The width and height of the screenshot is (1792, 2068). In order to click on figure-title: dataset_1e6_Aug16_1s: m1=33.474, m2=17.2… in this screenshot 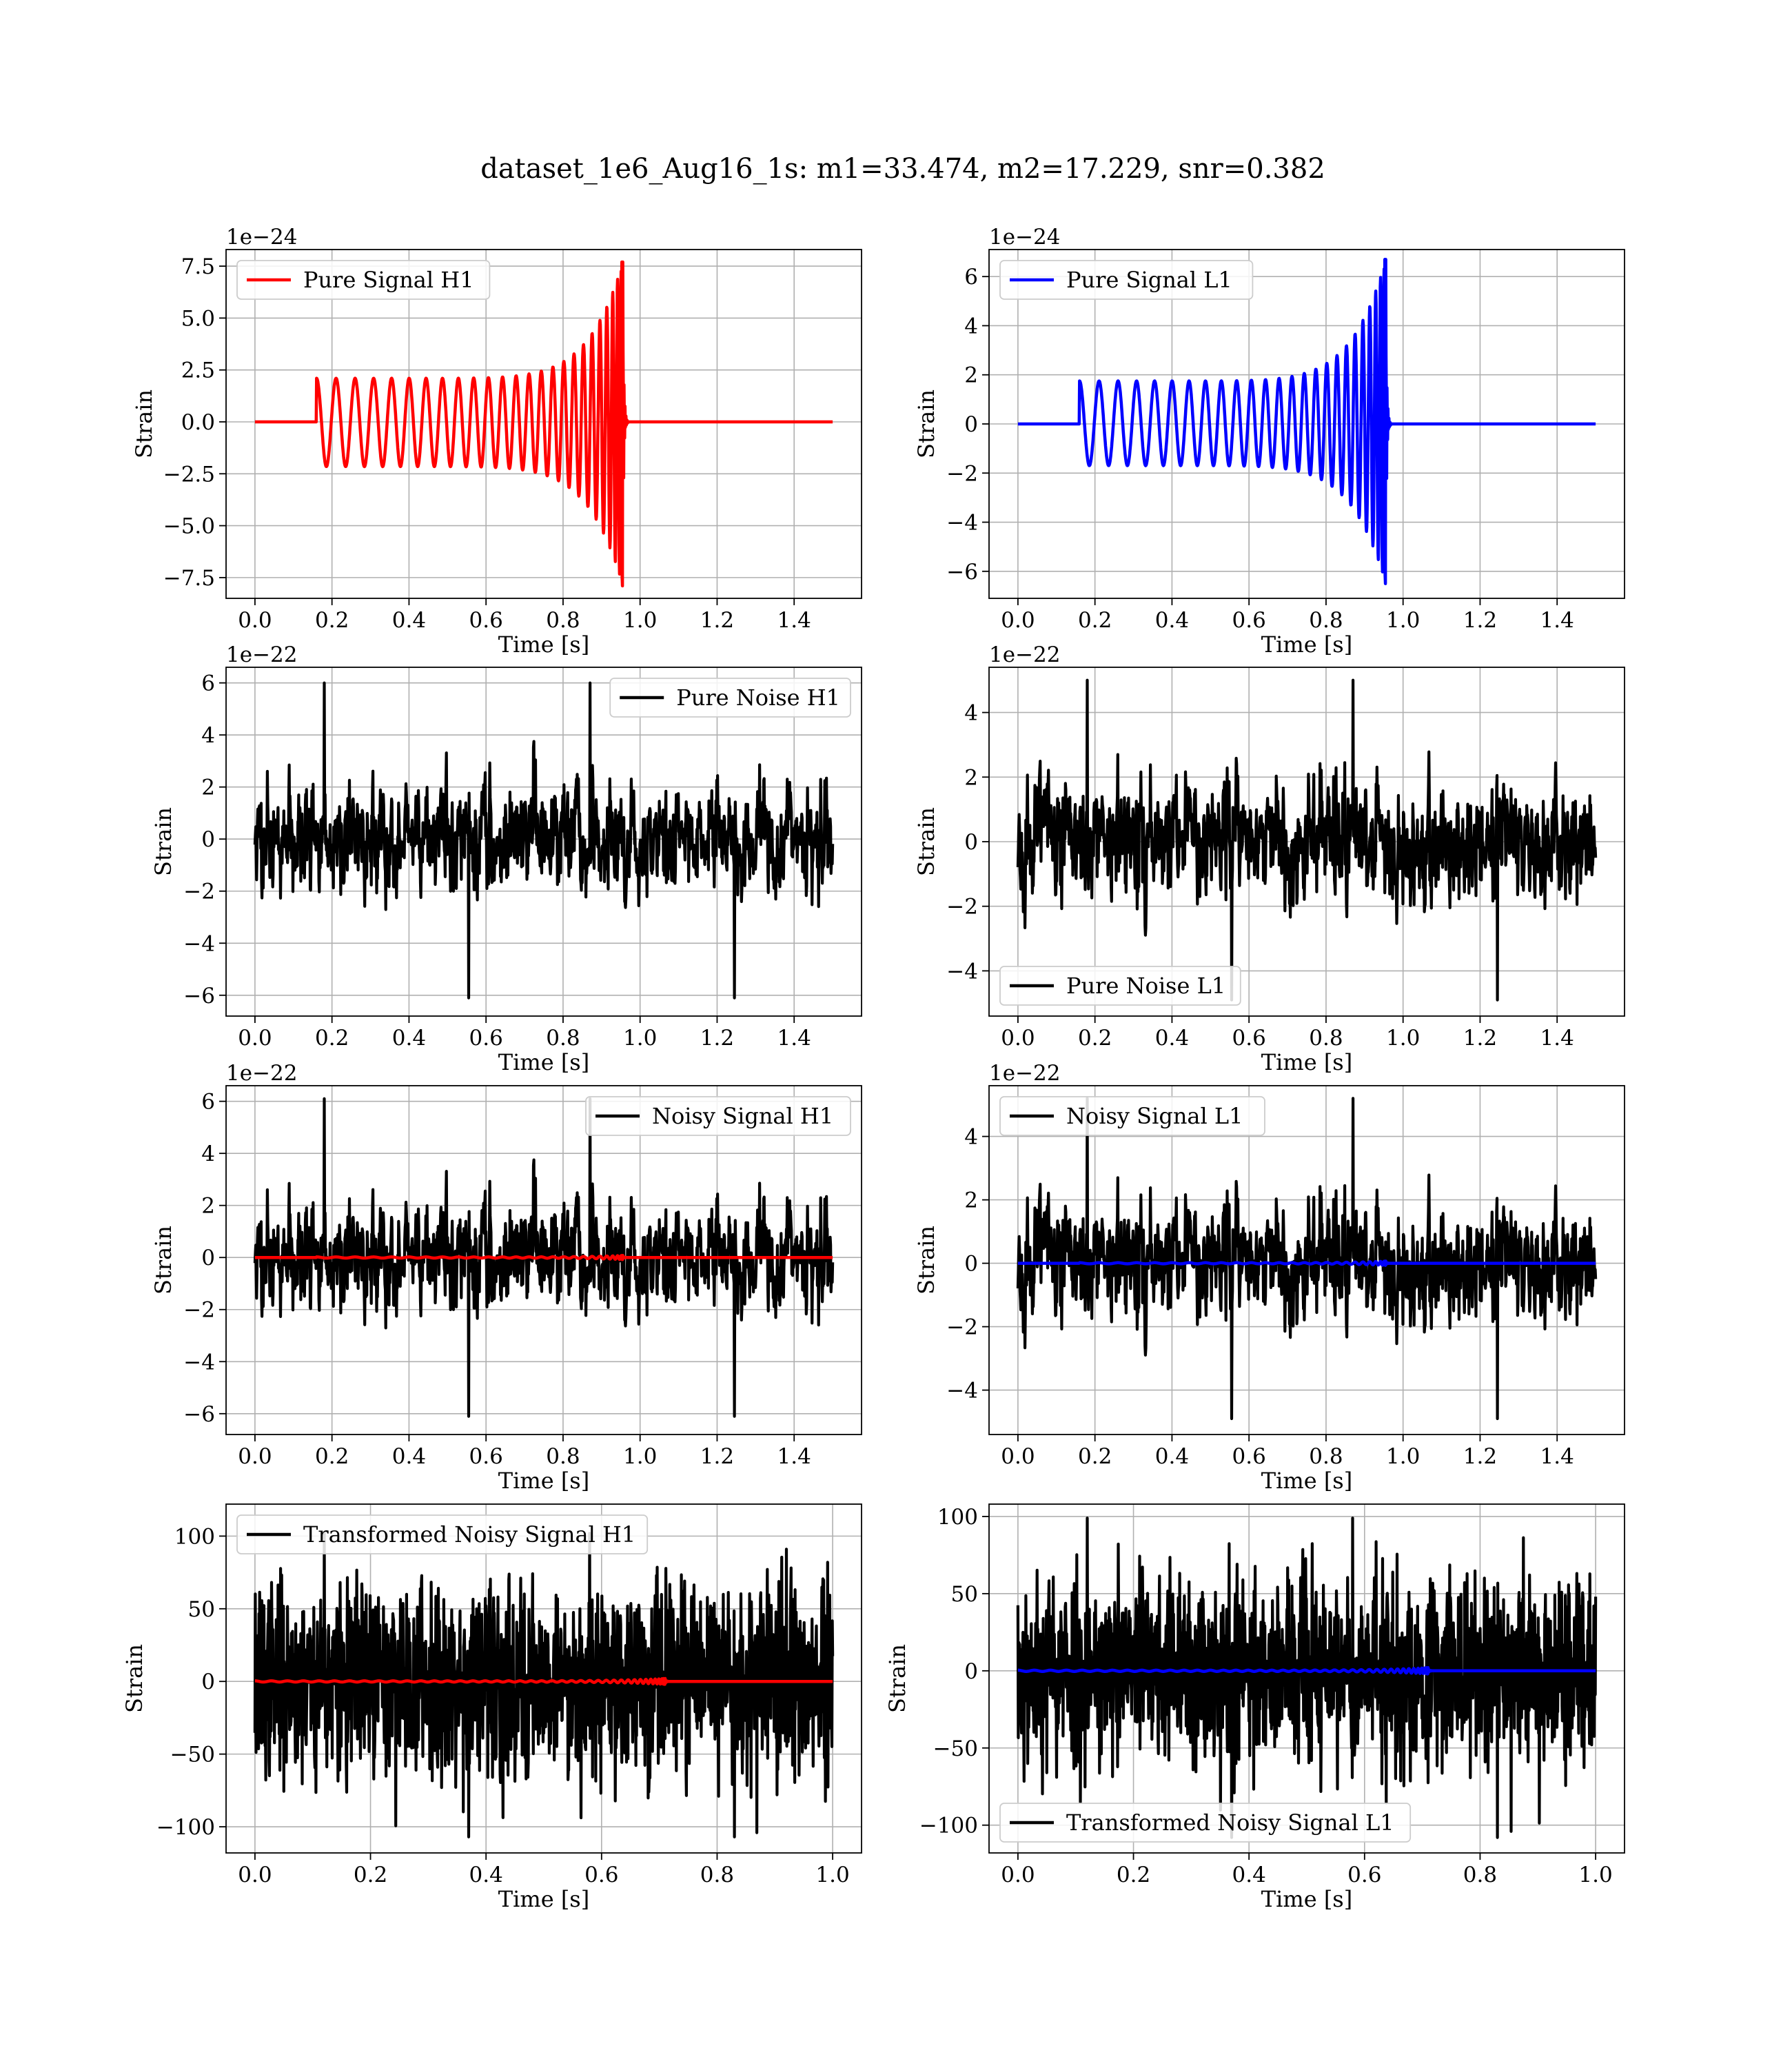, I will do `click(902, 169)`.